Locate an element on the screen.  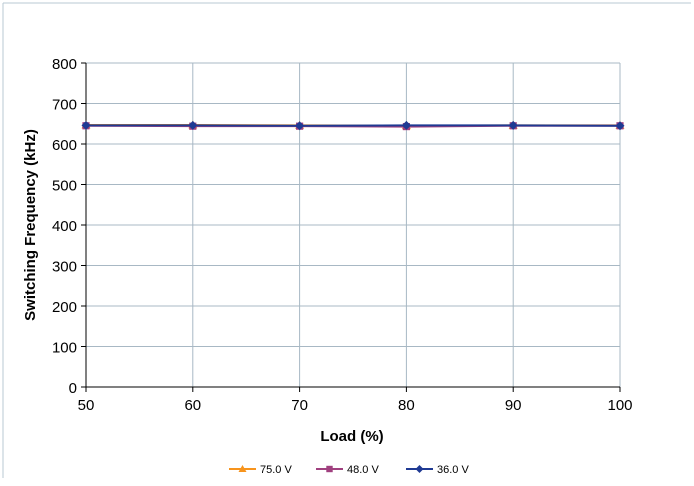
series-layer is located at coordinates (353, 125).